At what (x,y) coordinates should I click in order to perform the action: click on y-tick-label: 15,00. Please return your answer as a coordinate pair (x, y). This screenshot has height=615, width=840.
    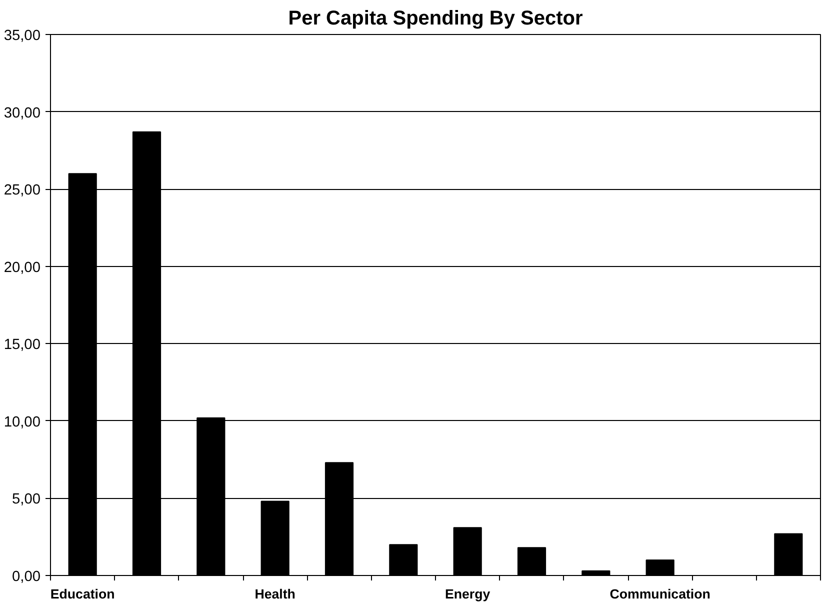
    Looking at the image, I should click on (22, 345).